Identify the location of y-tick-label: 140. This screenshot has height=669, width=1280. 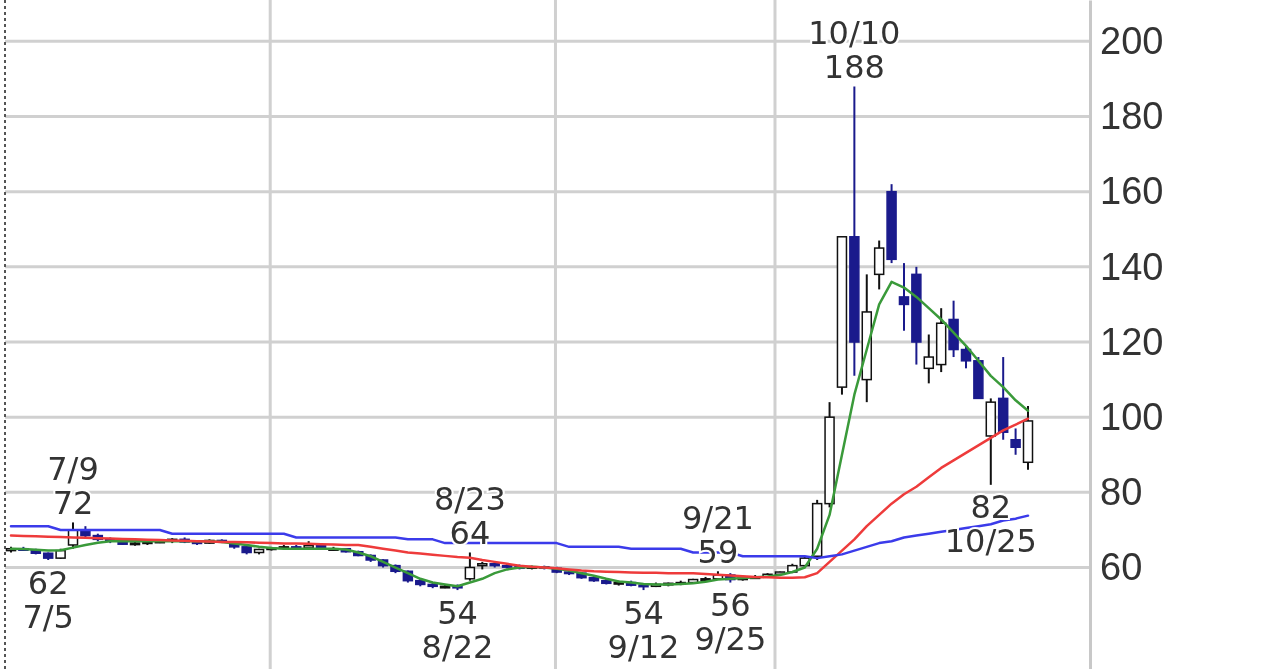
(1132, 266).